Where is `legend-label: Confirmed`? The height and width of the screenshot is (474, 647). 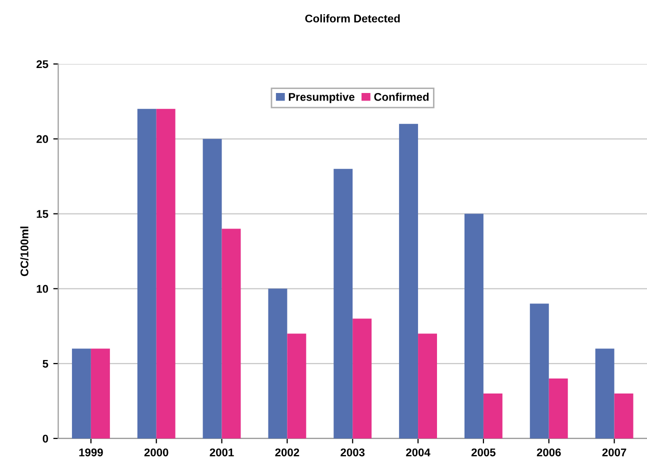 legend-label: Confirmed is located at coordinates (401, 96).